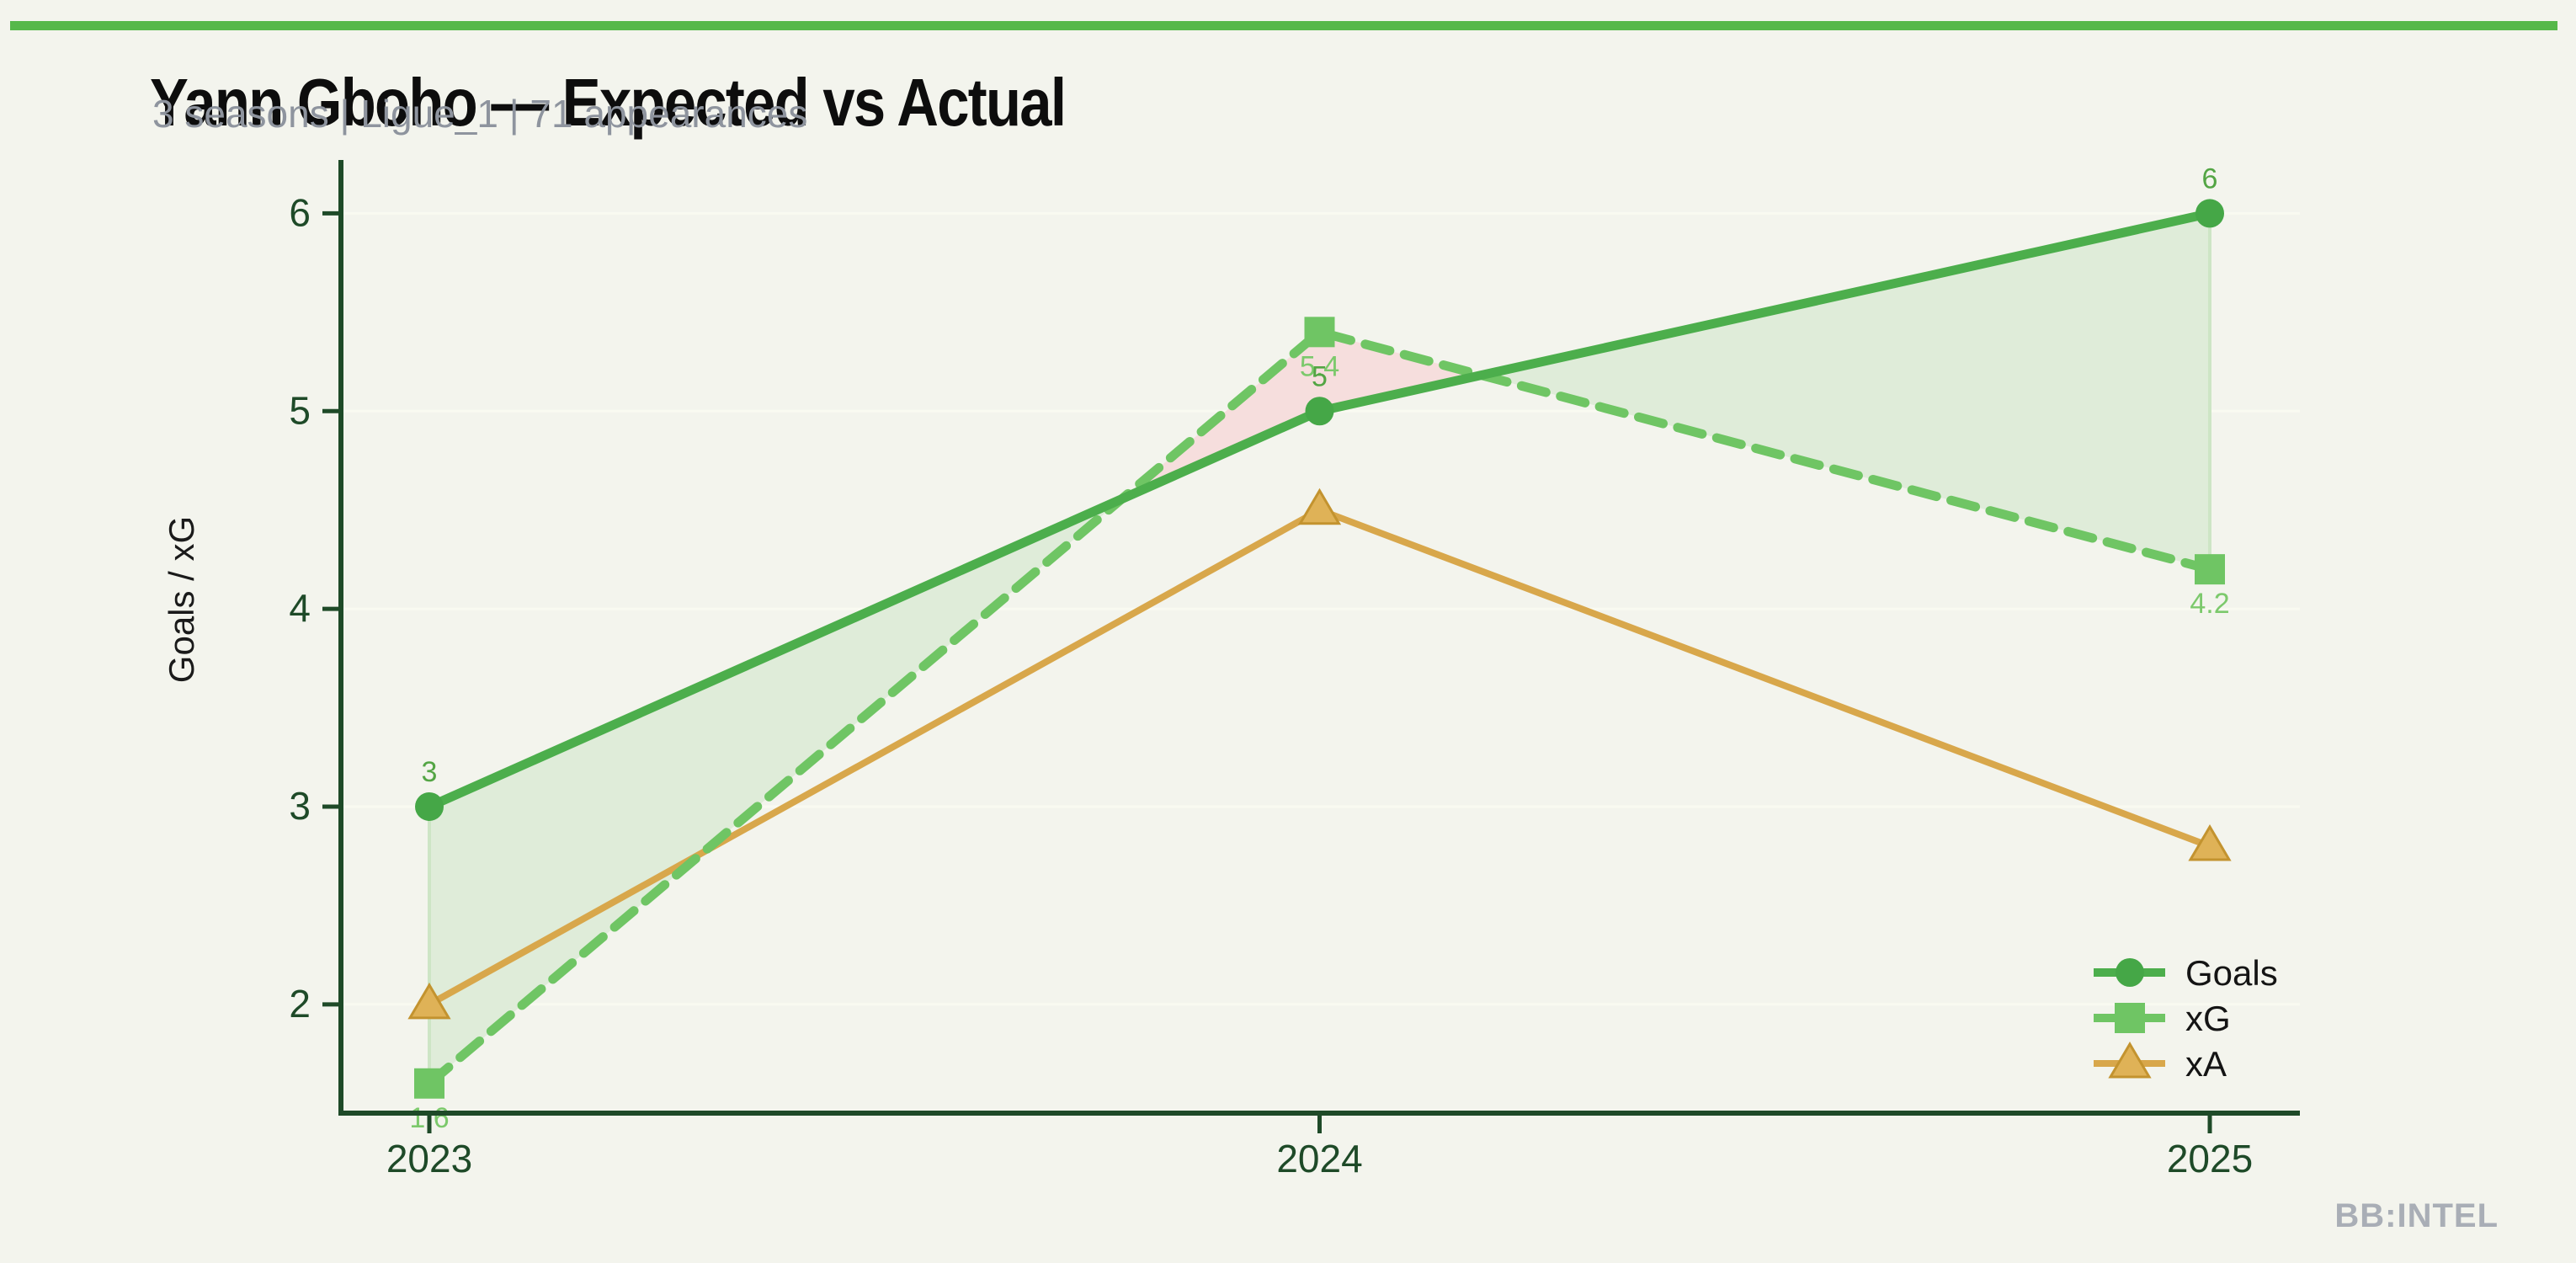 The height and width of the screenshot is (1263, 2576). Describe the element at coordinates (300, 410) in the screenshot. I see `y-tick-label: 5` at that location.